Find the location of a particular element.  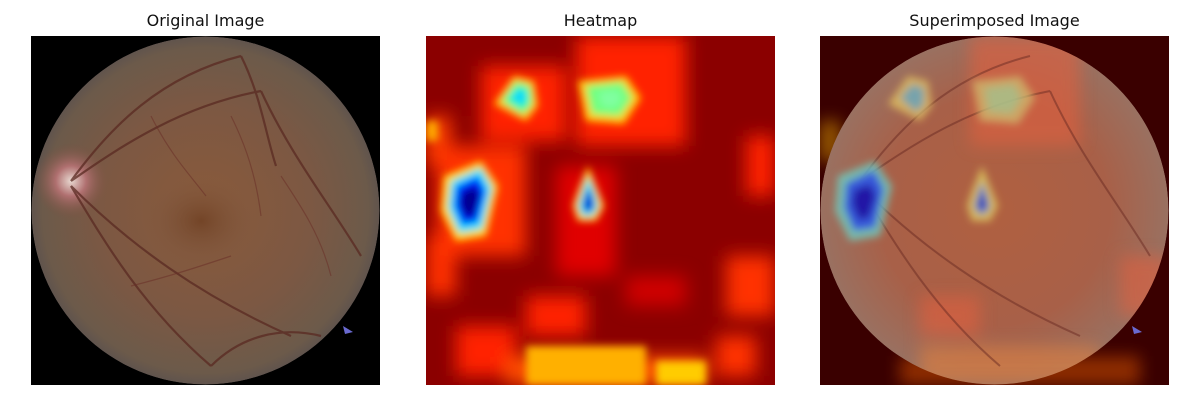

original-image-title: Original Image is located at coordinates (205, 20).